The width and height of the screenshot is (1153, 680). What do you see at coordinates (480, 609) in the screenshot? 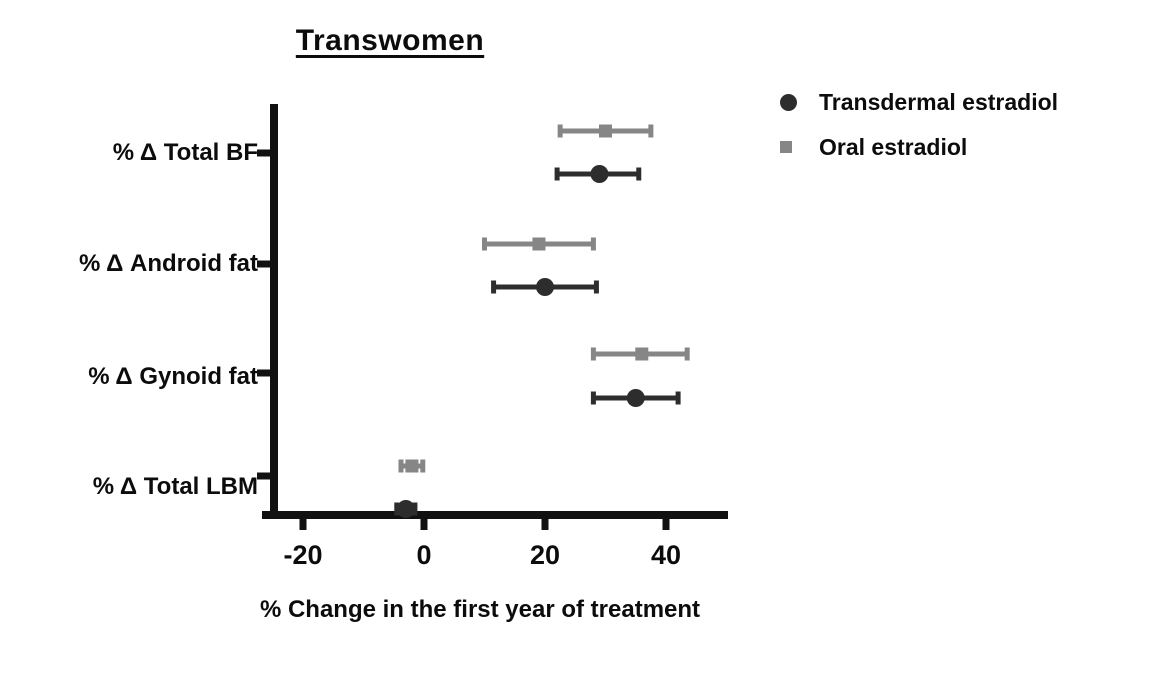
I see `x-axis-title: % Change in the first year of treatment` at bounding box center [480, 609].